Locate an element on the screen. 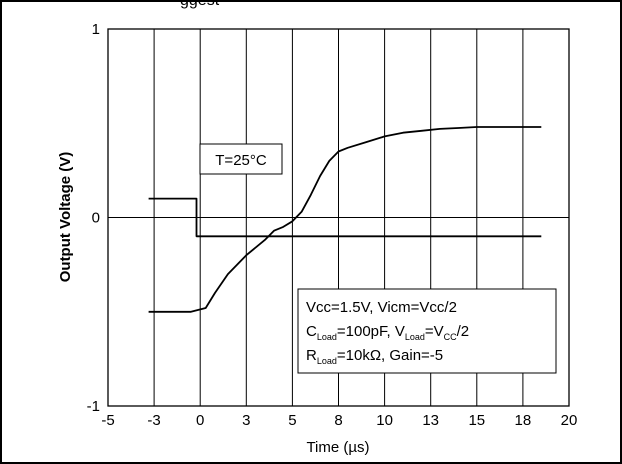 The height and width of the screenshot is (464, 622). y-tick-label: 0 is located at coordinates (96, 218).